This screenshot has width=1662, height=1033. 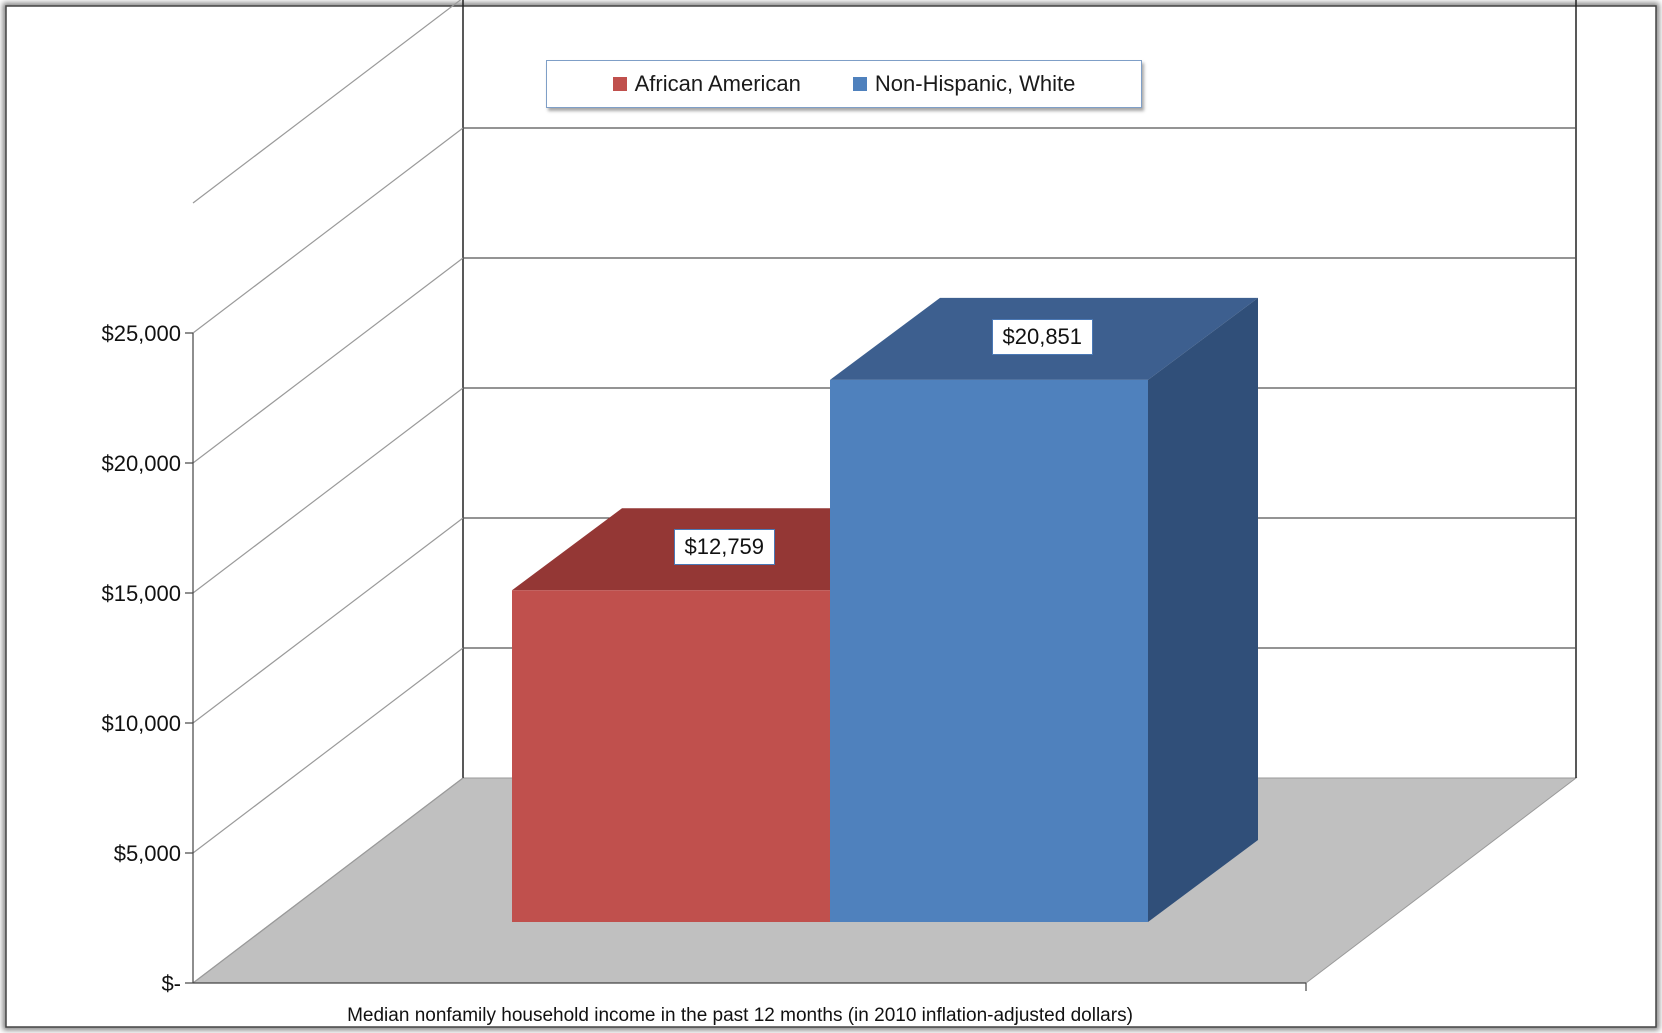 What do you see at coordinates (141, 593) in the screenshot?
I see `y-tick-label-3: $15,000` at bounding box center [141, 593].